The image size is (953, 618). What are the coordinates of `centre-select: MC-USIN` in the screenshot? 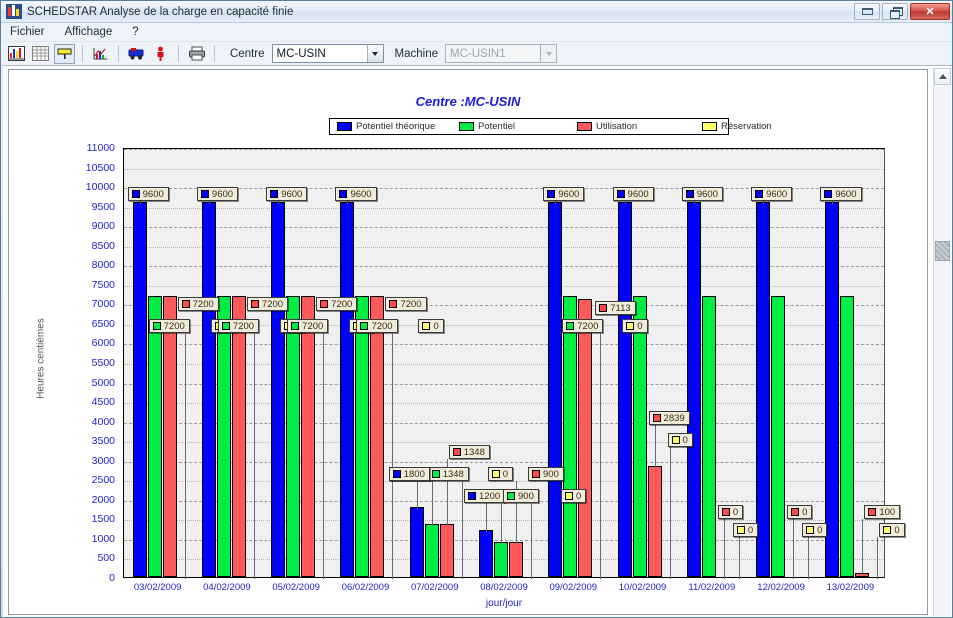 It's located at (327, 53).